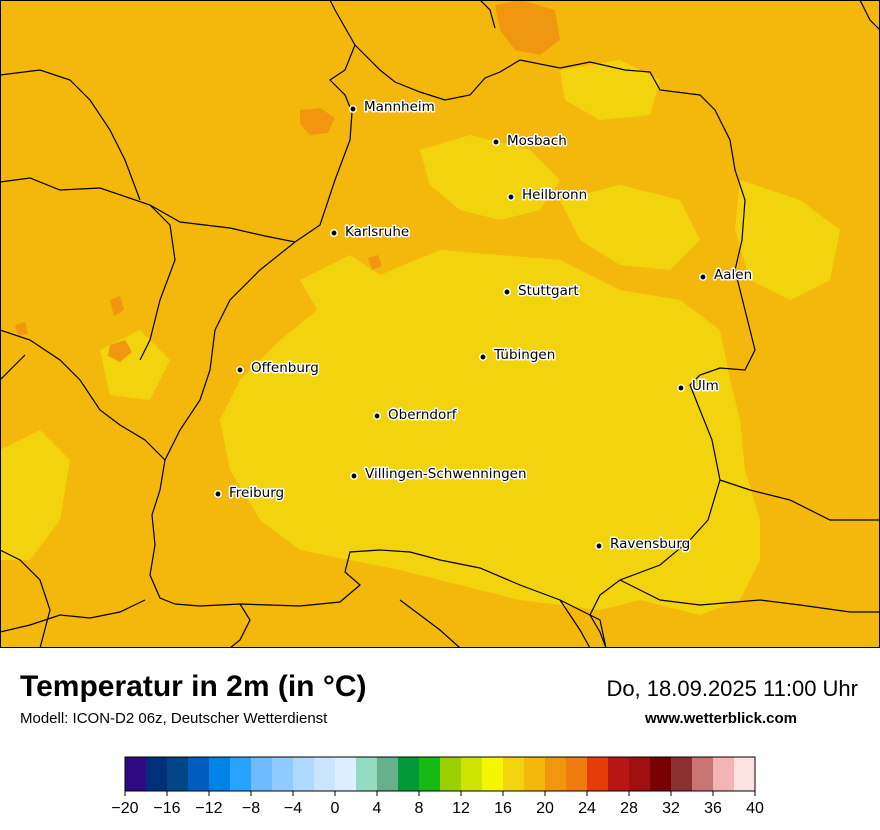  I want to click on city-label: Villingen-Schwenningen, so click(446, 474).